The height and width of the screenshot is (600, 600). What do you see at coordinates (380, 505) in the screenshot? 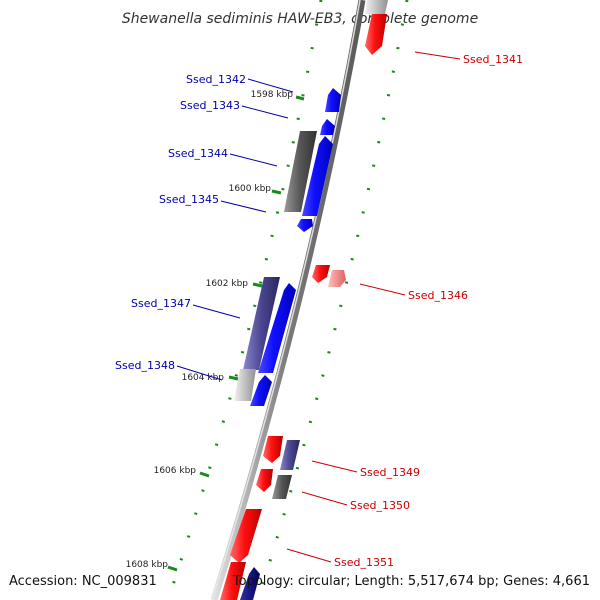
I see `gene-label-ssed-1350: Ssed_1350` at bounding box center [380, 505].